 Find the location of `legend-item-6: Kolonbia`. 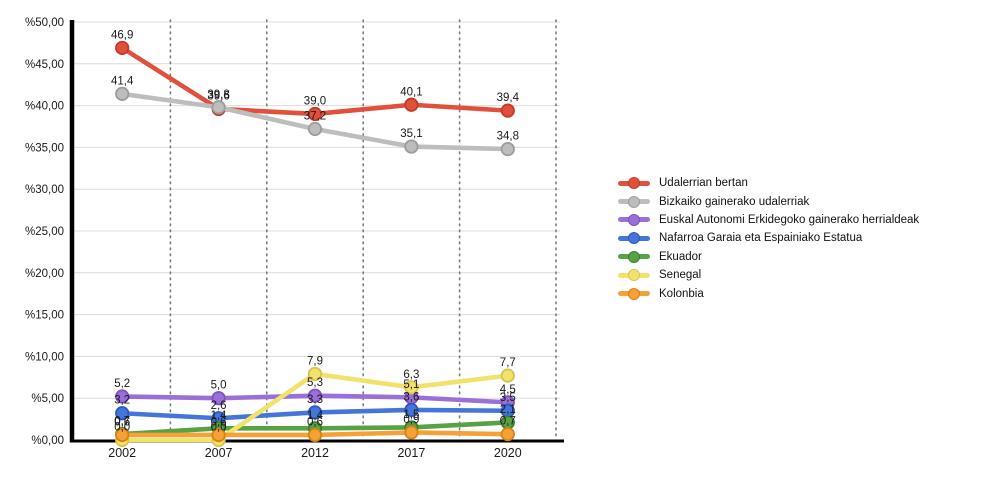

legend-item-6: Kolonbia is located at coordinates (768, 293).